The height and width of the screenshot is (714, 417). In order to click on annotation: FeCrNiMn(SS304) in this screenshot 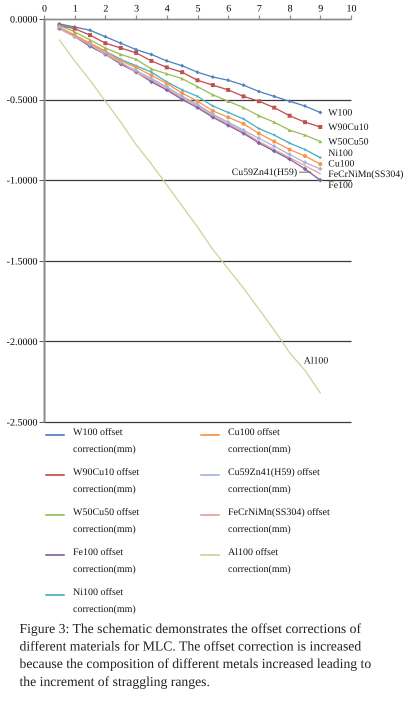, I will do `click(366, 174)`.